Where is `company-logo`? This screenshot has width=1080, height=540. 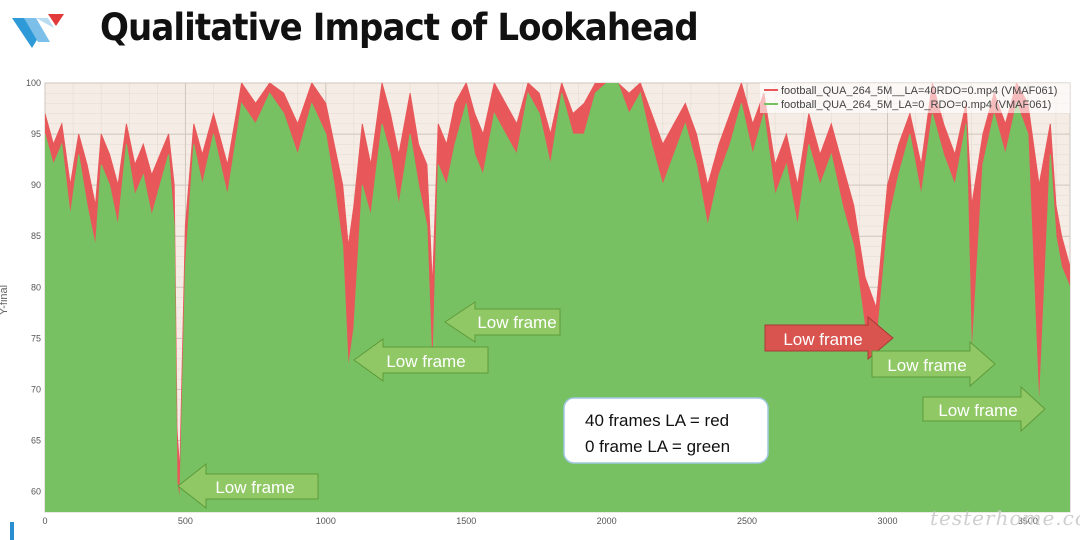
company-logo is located at coordinates (38, 31).